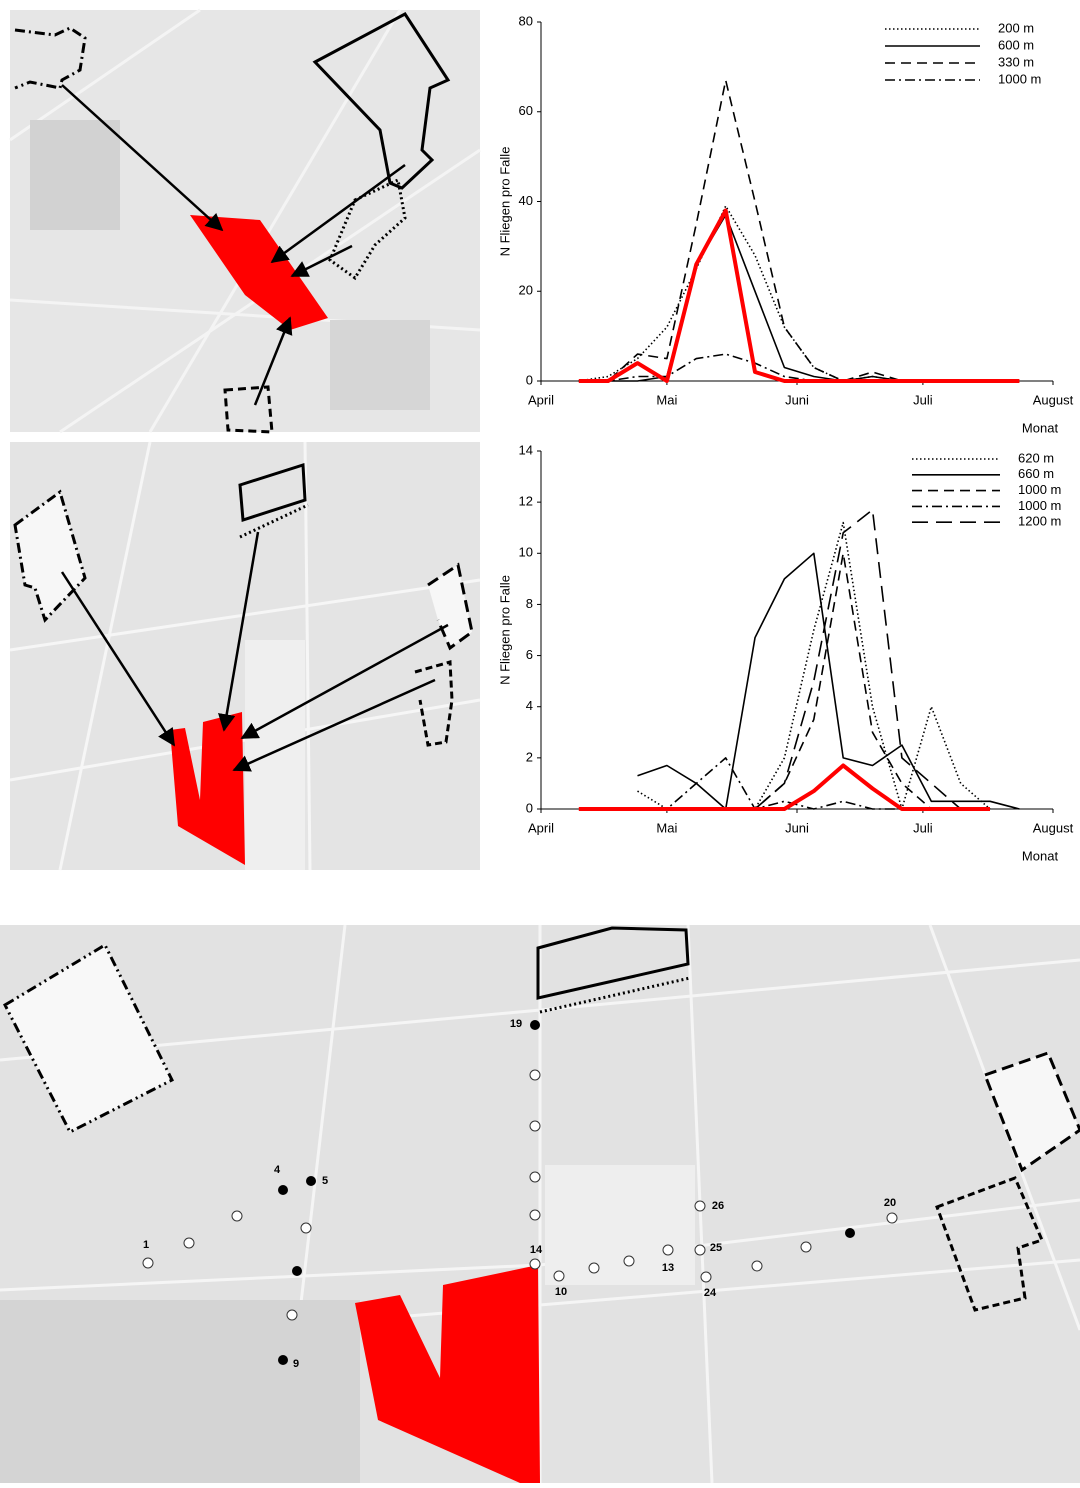 This screenshot has width=1080, height=1488. Describe the element at coordinates (526, 552) in the screenshot. I see `y-tick-label: 10` at that location.